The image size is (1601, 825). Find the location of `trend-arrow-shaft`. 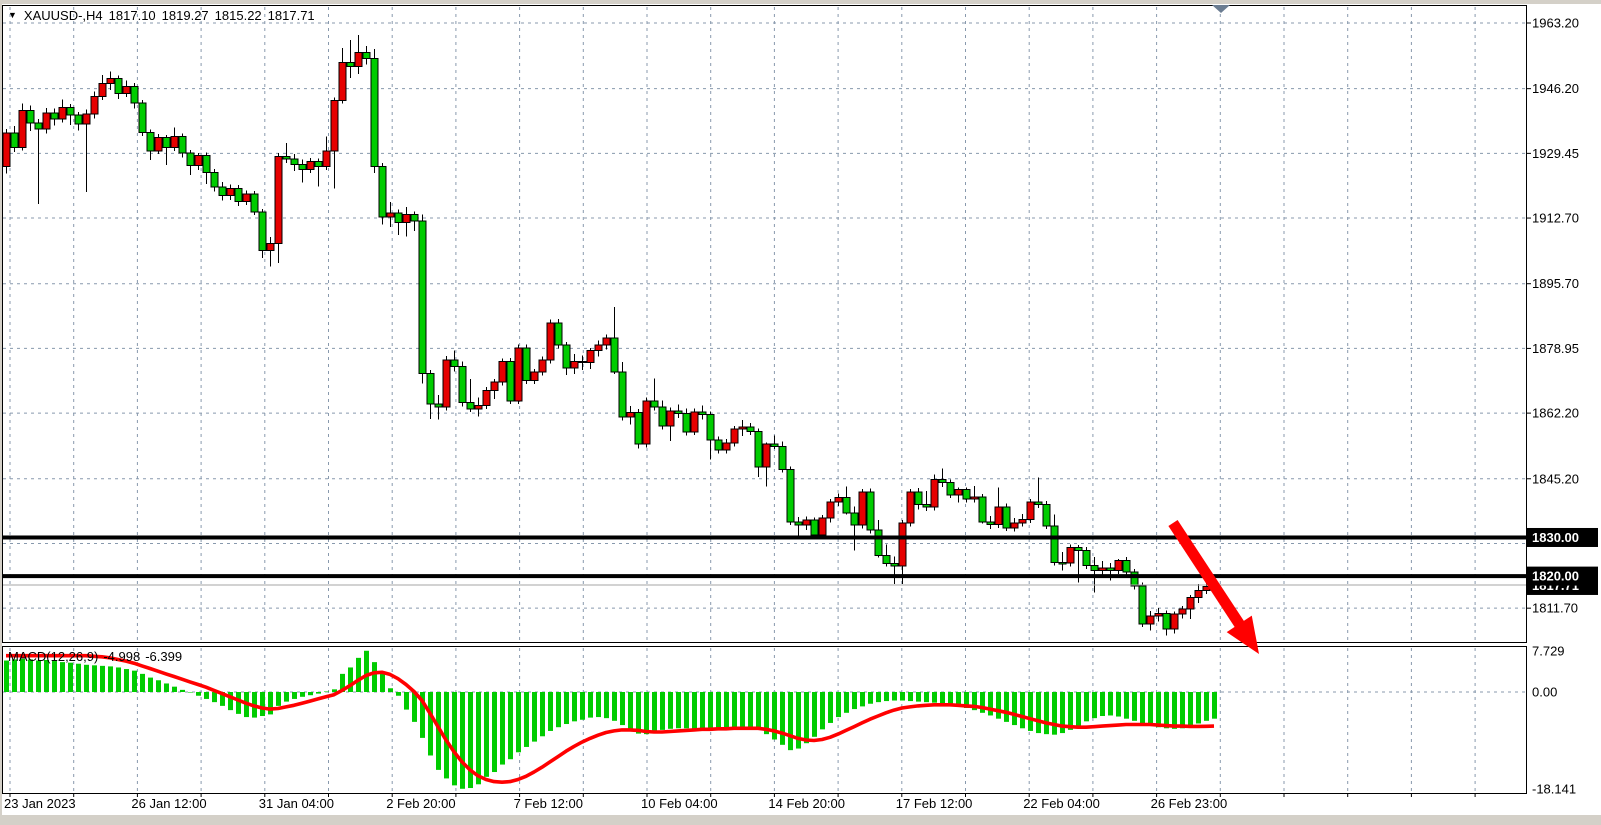

trend-arrow-shaft is located at coordinates (1208, 575).